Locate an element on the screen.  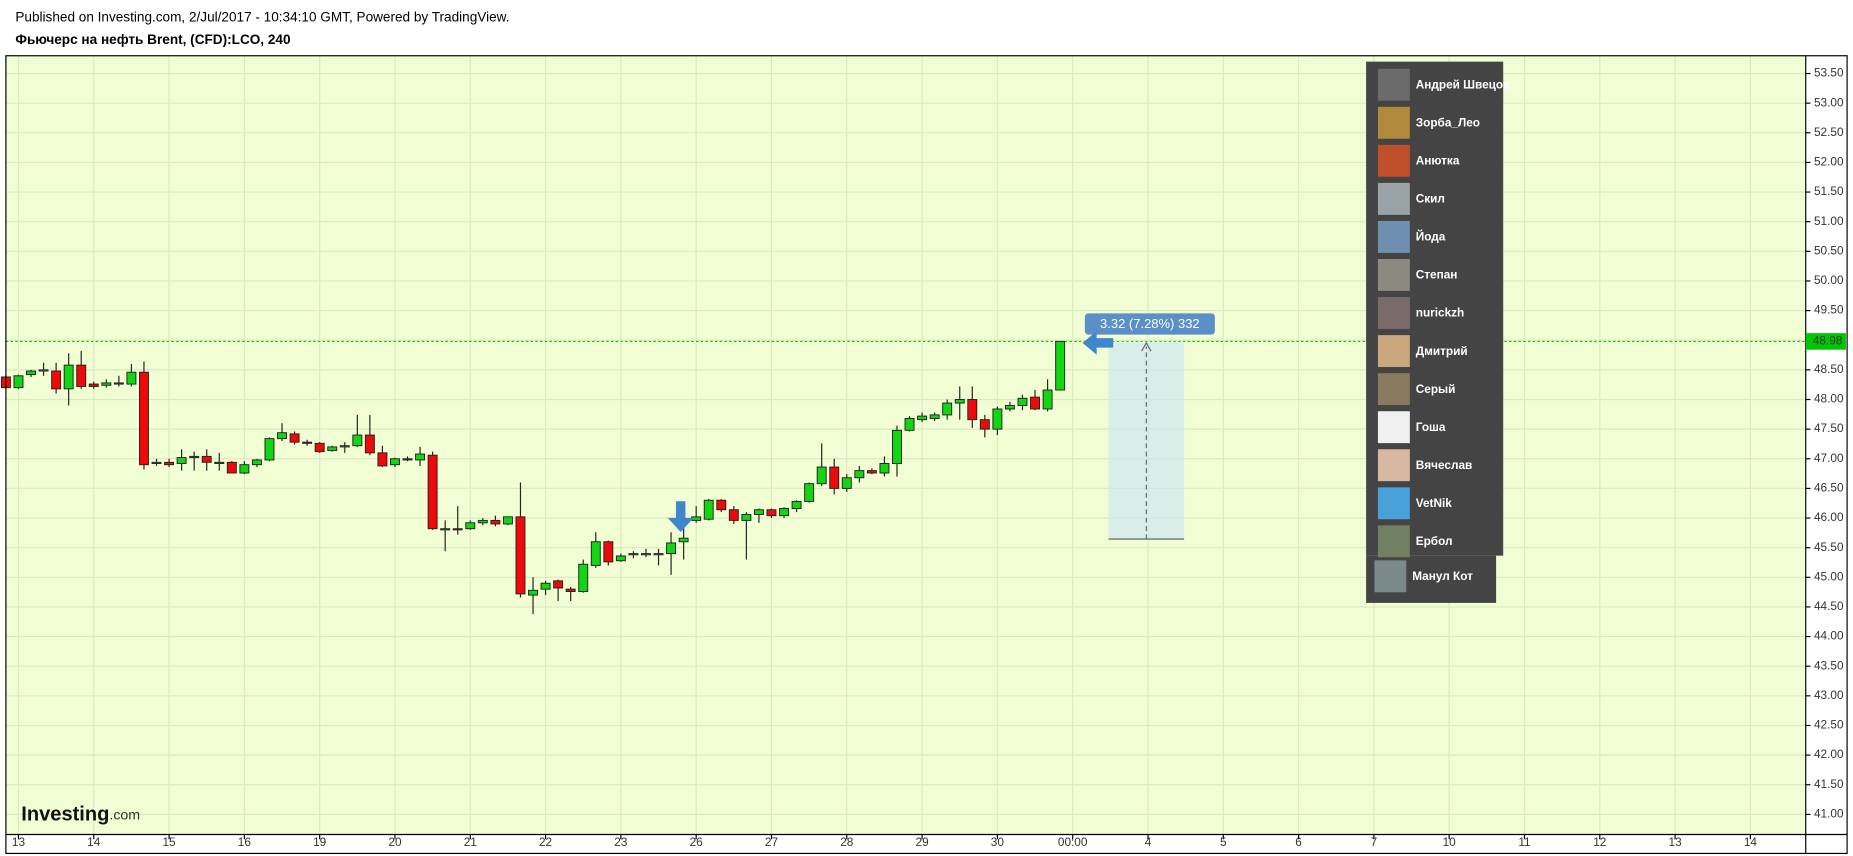
x-tick-label: 20 is located at coordinates (395, 842).